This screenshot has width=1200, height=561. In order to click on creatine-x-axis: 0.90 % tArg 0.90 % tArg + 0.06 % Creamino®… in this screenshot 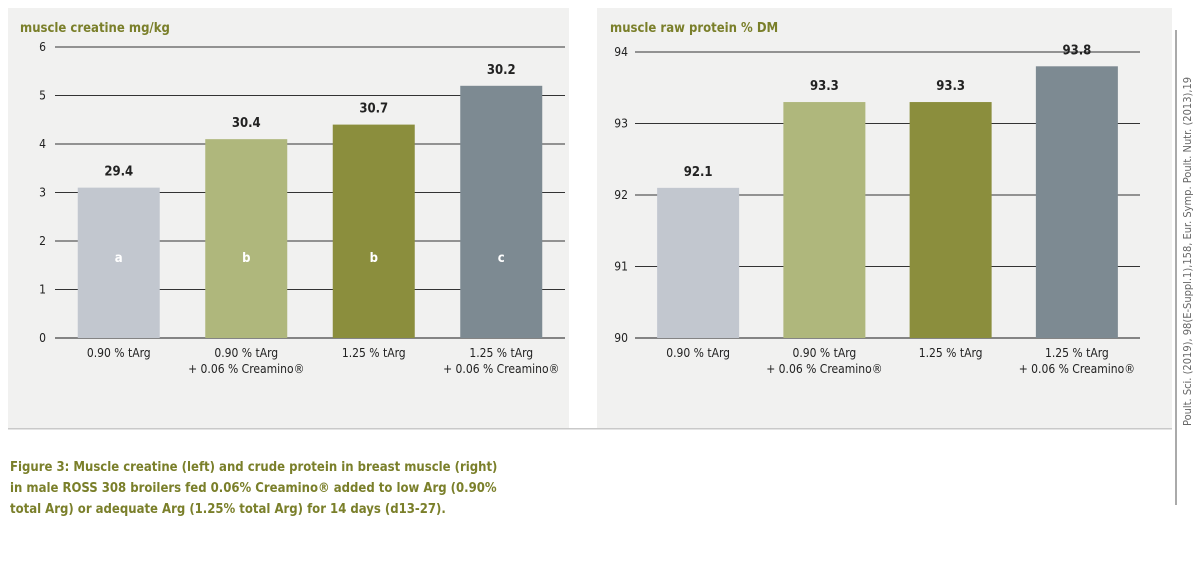, I will do `click(323, 361)`.